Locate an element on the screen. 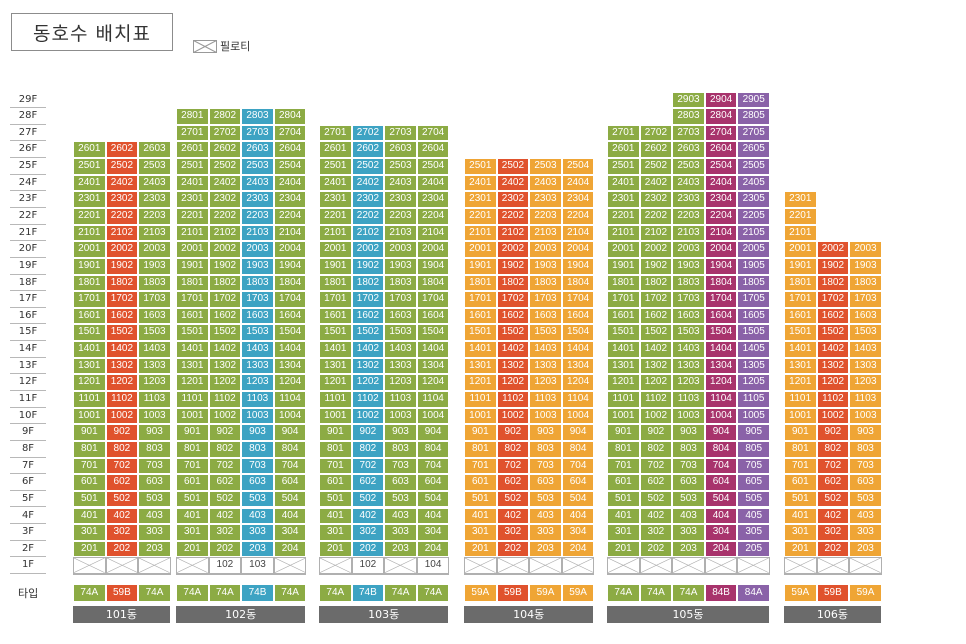 The width and height of the screenshot is (966, 644). piloti-cell: 102 is located at coordinates (368, 566).